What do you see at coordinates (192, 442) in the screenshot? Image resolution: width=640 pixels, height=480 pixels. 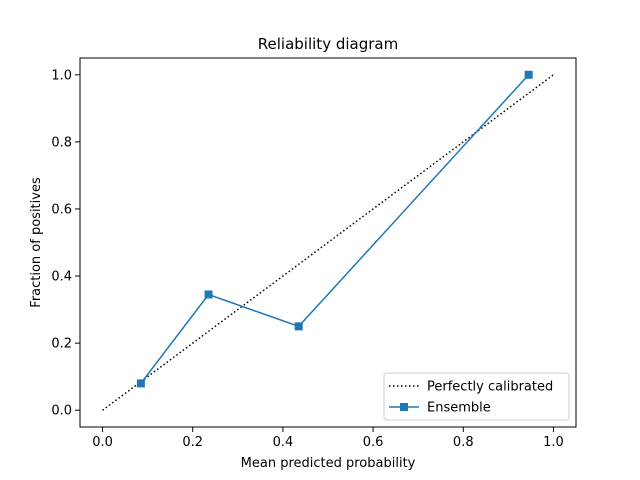 I see `x-tick-label: 0.2` at bounding box center [192, 442].